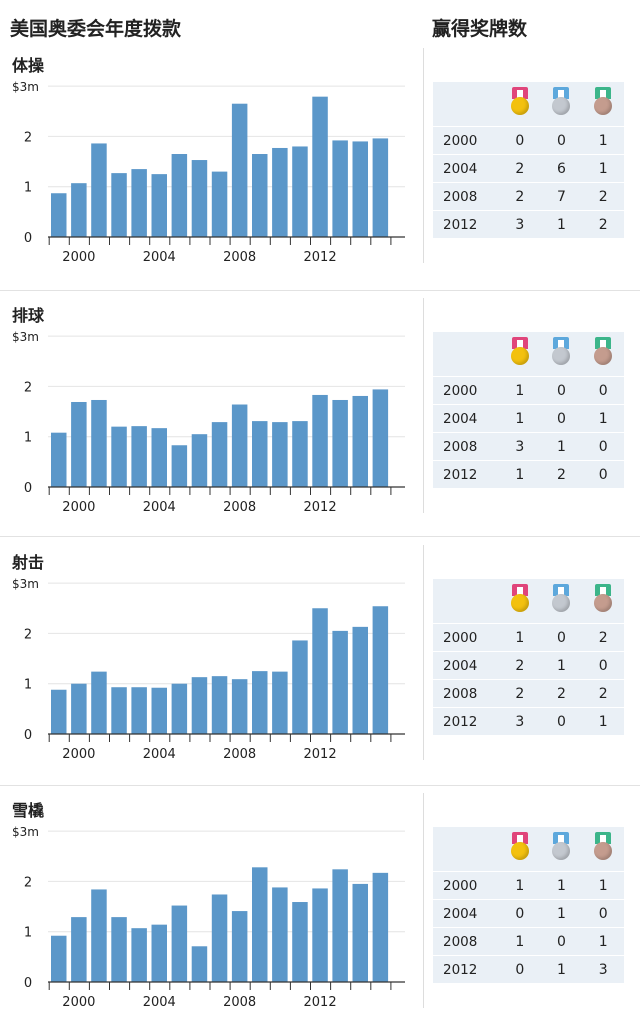 This screenshot has width=640, height=1016. What do you see at coordinates (320, 785) in the screenshot?
I see `panel-divider` at bounding box center [320, 785].